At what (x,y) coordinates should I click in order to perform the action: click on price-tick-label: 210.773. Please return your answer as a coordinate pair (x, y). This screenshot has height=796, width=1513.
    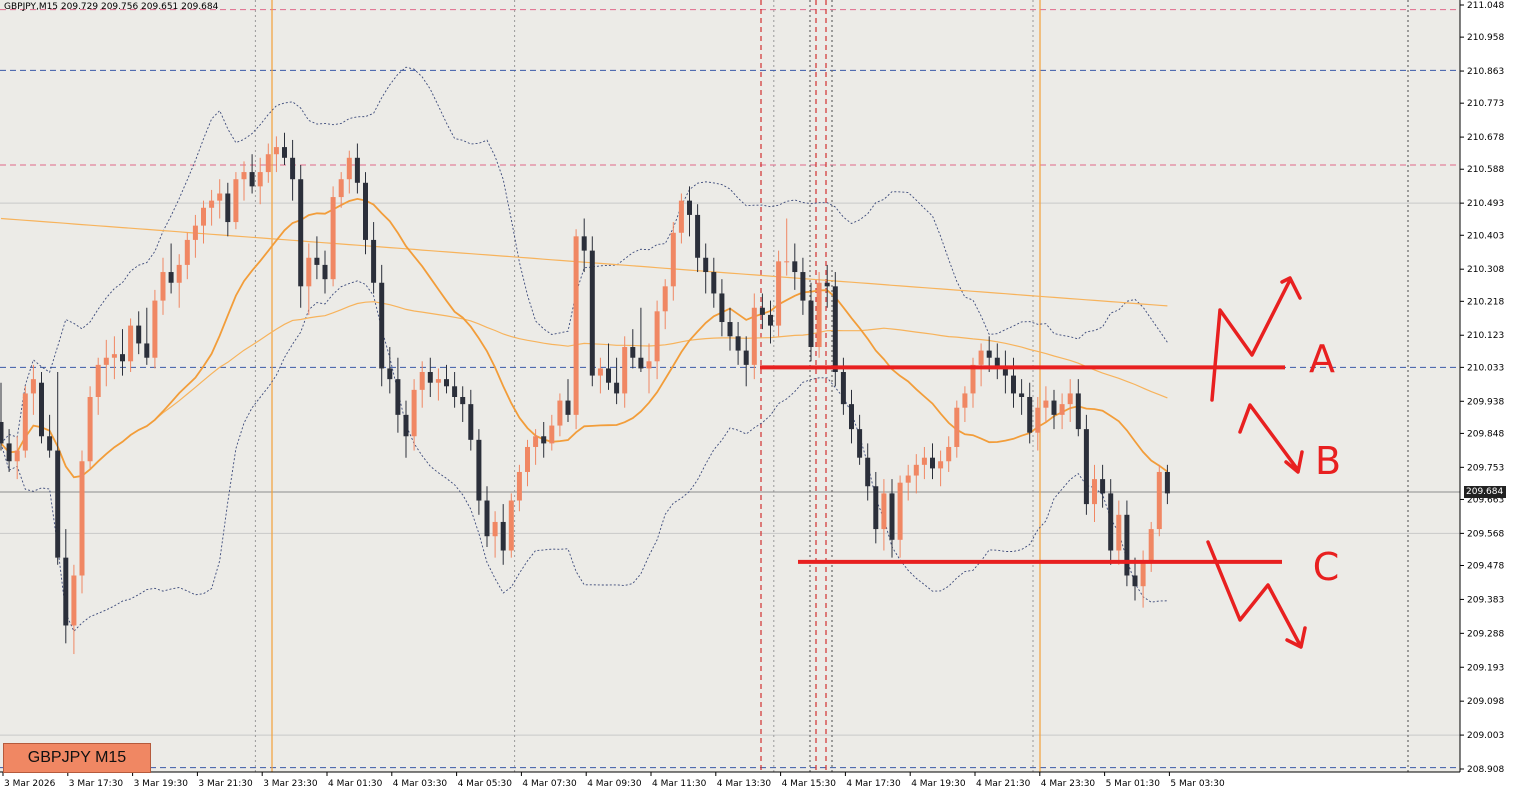
    Looking at the image, I should click on (1485, 104).